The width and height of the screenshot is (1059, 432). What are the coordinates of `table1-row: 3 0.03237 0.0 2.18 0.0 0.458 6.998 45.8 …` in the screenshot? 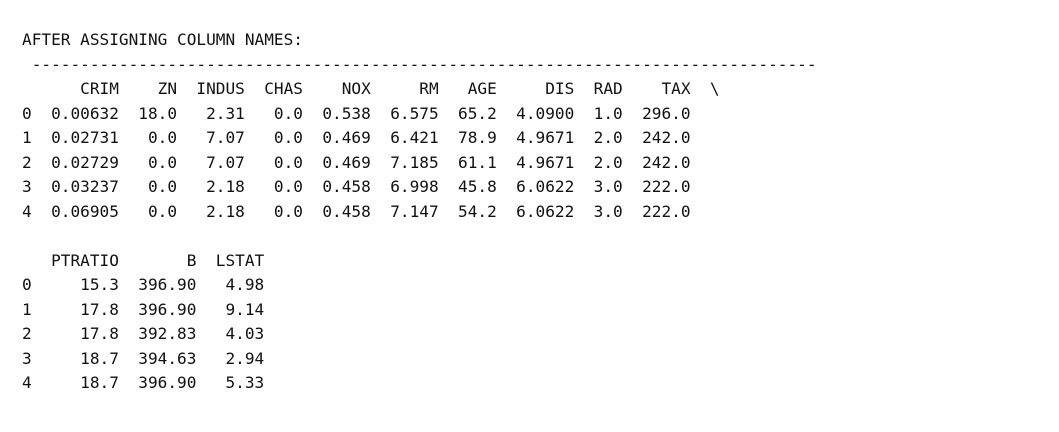 It's located at (356, 186).